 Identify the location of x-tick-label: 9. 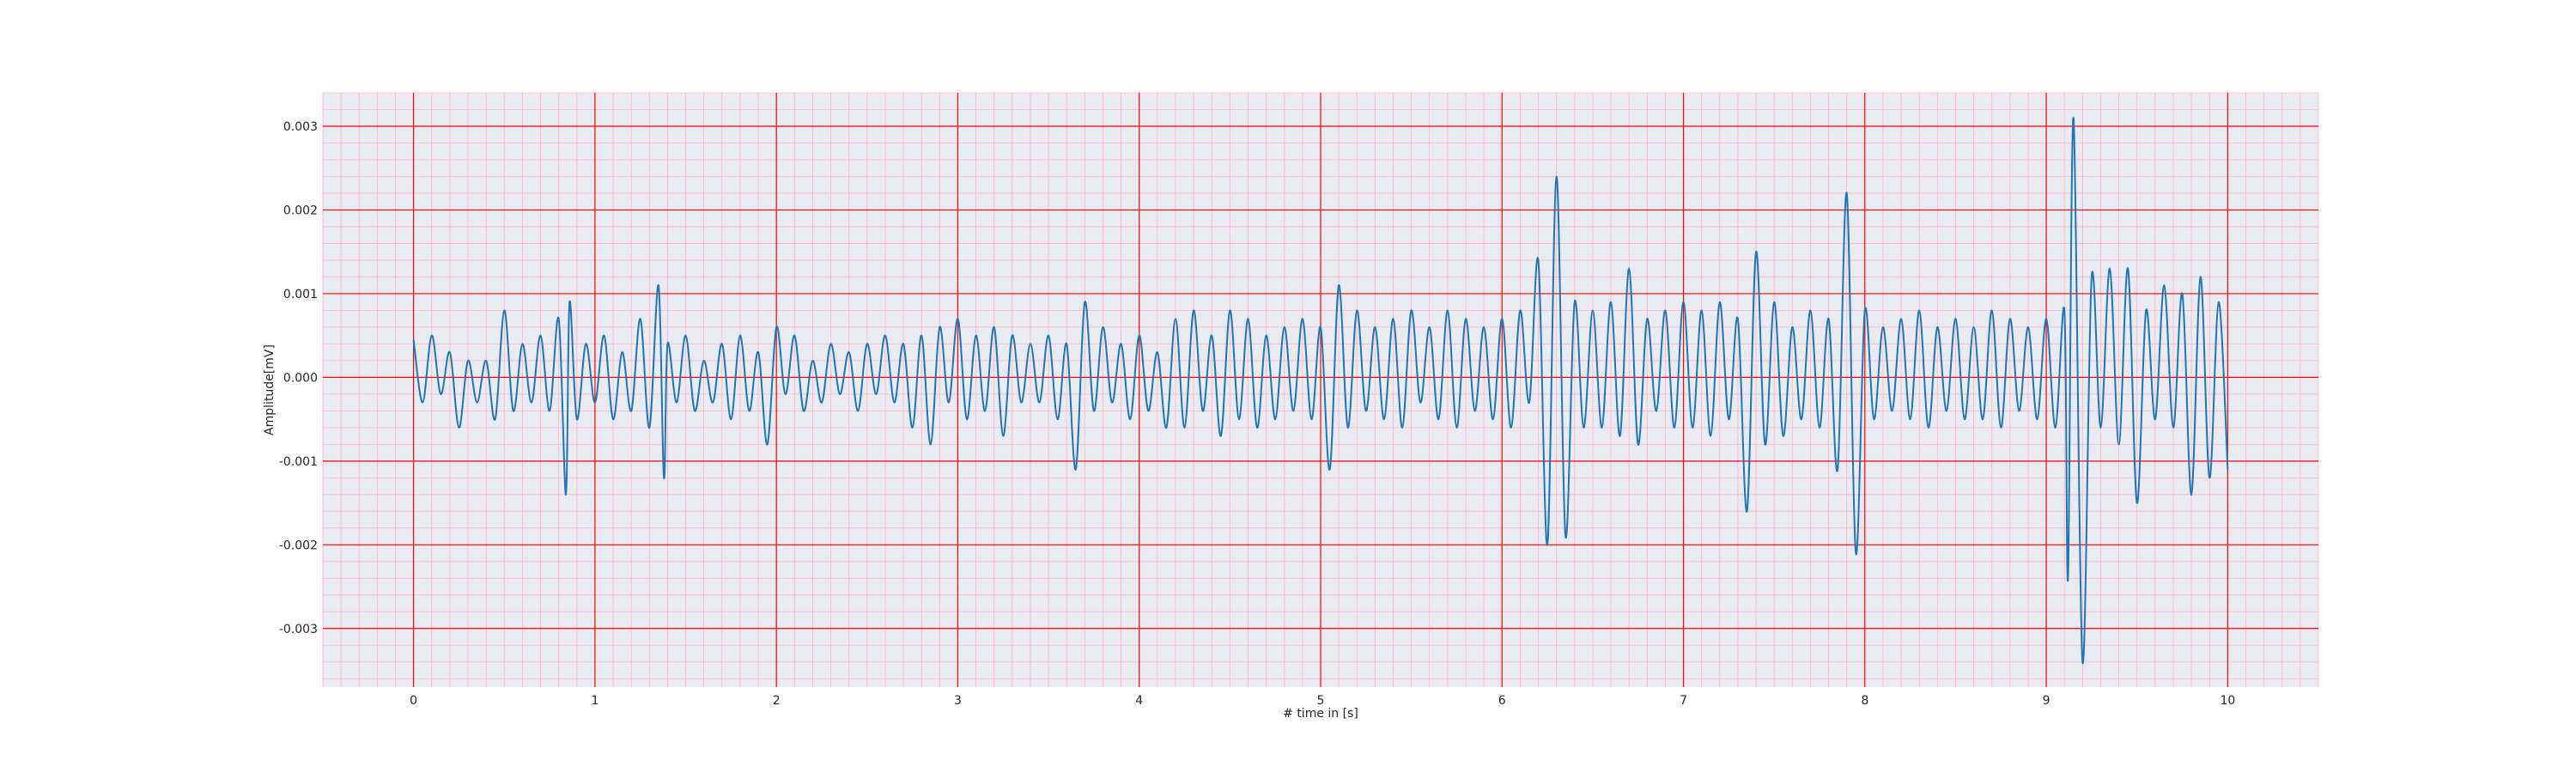
(2047, 701).